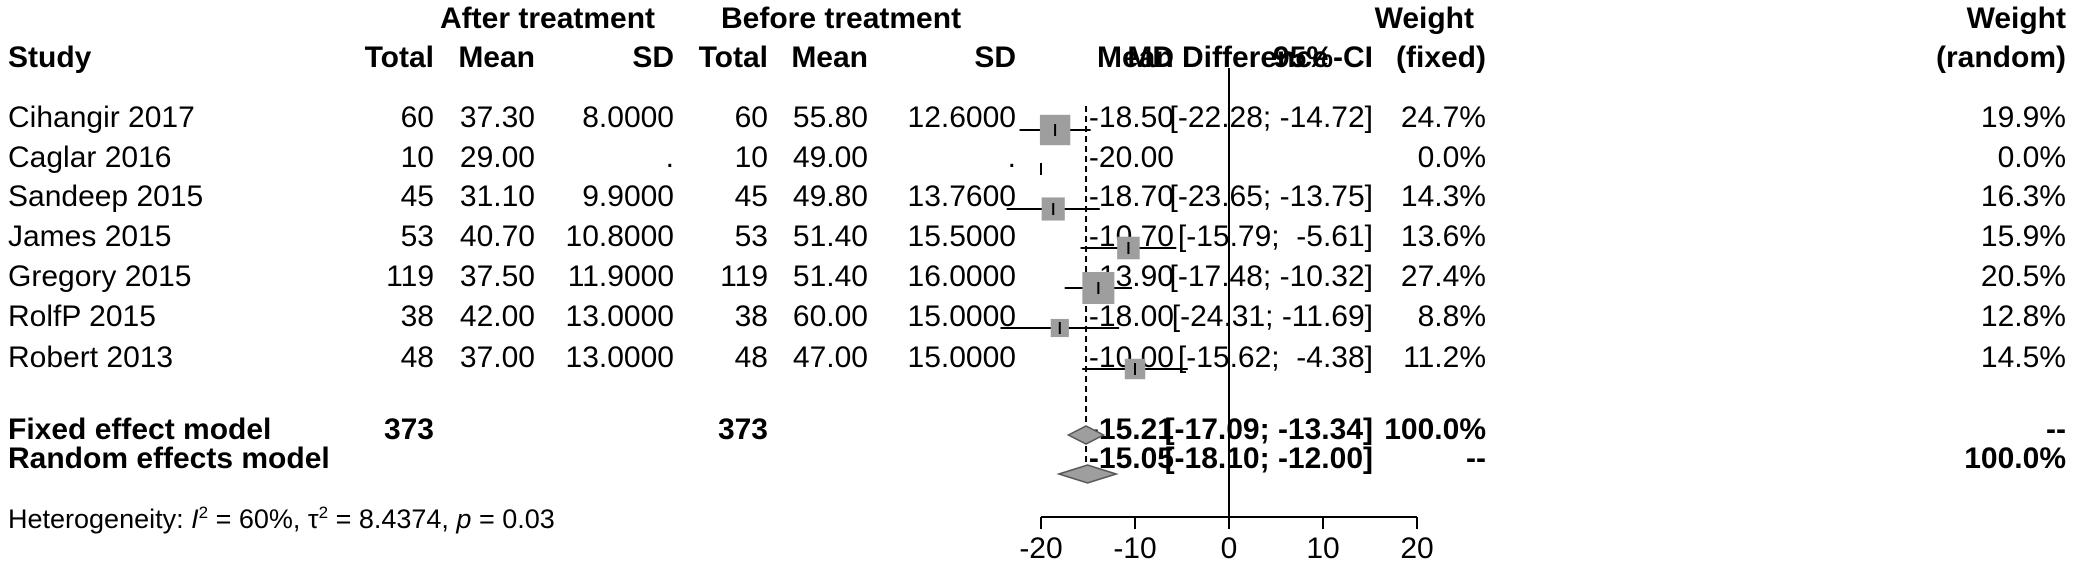  What do you see at coordinates (417, 316) in the screenshot?
I see `total-after: 38` at bounding box center [417, 316].